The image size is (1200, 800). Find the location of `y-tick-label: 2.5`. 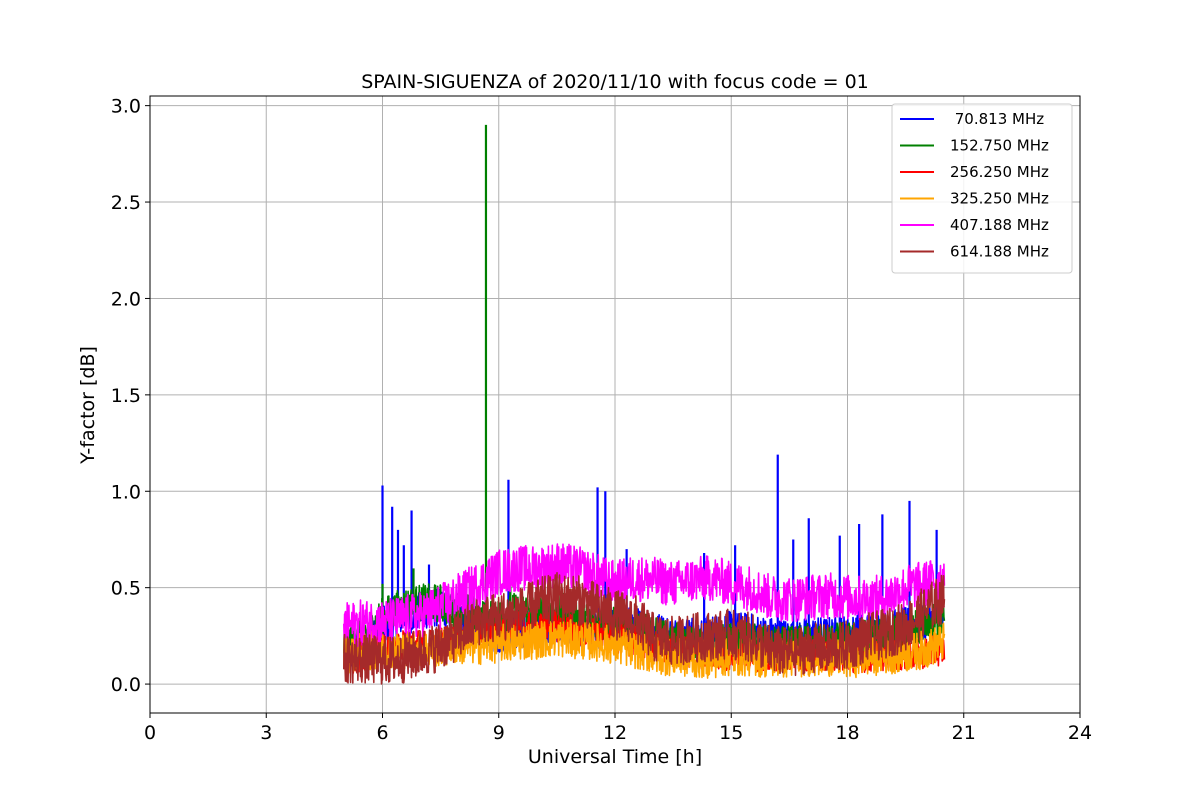

y-tick-label: 2.5 is located at coordinates (126, 203).